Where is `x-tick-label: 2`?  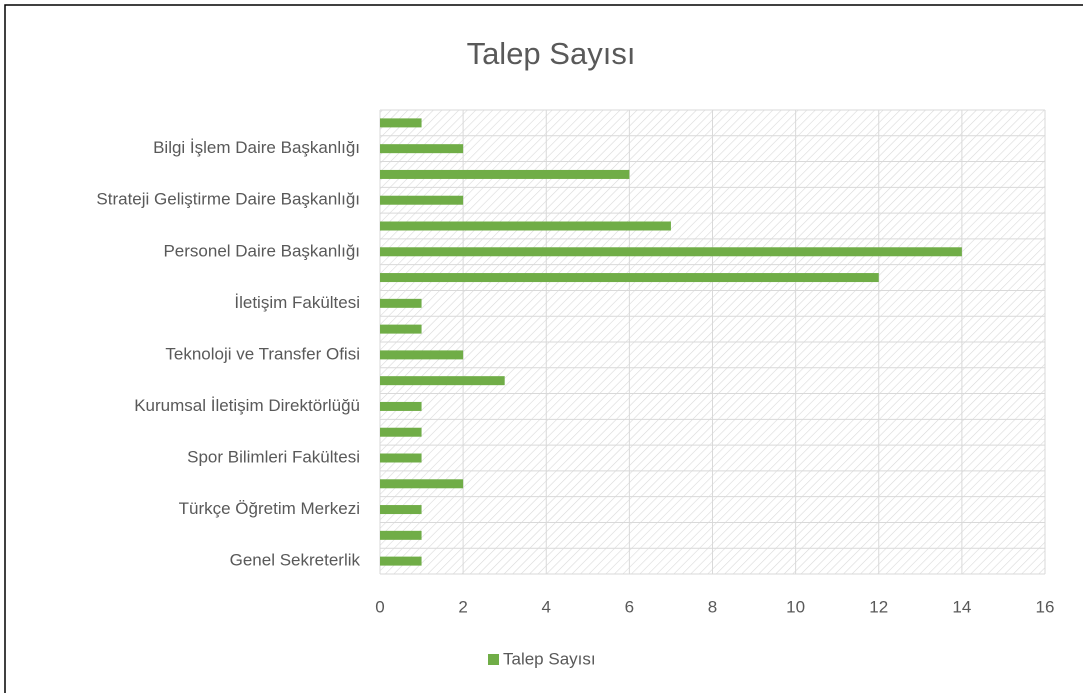 x-tick-label: 2 is located at coordinates (462, 606).